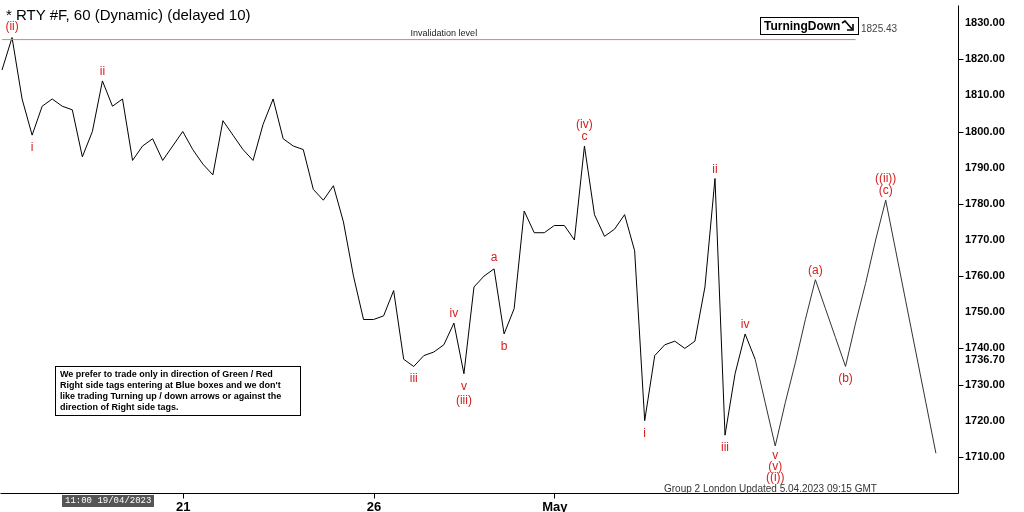 The width and height of the screenshot is (1024, 512). Describe the element at coordinates (770, 488) in the screenshot. I see `annotation: Group 2 London Updated 5.04.2023 09:15 GMT` at that location.